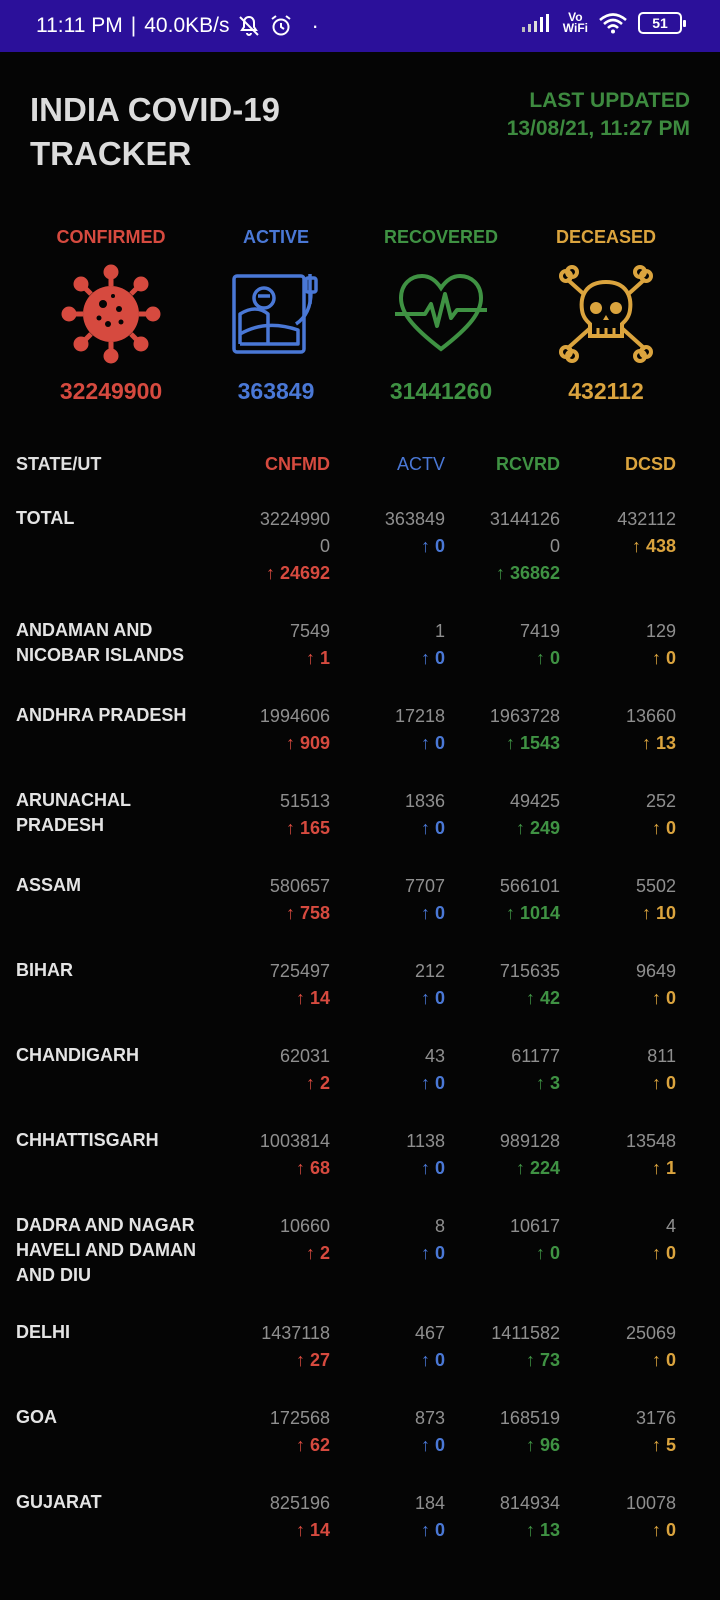 The image size is (720, 1600). I want to click on recovered-delta: ↑ 36862, so click(527, 573).